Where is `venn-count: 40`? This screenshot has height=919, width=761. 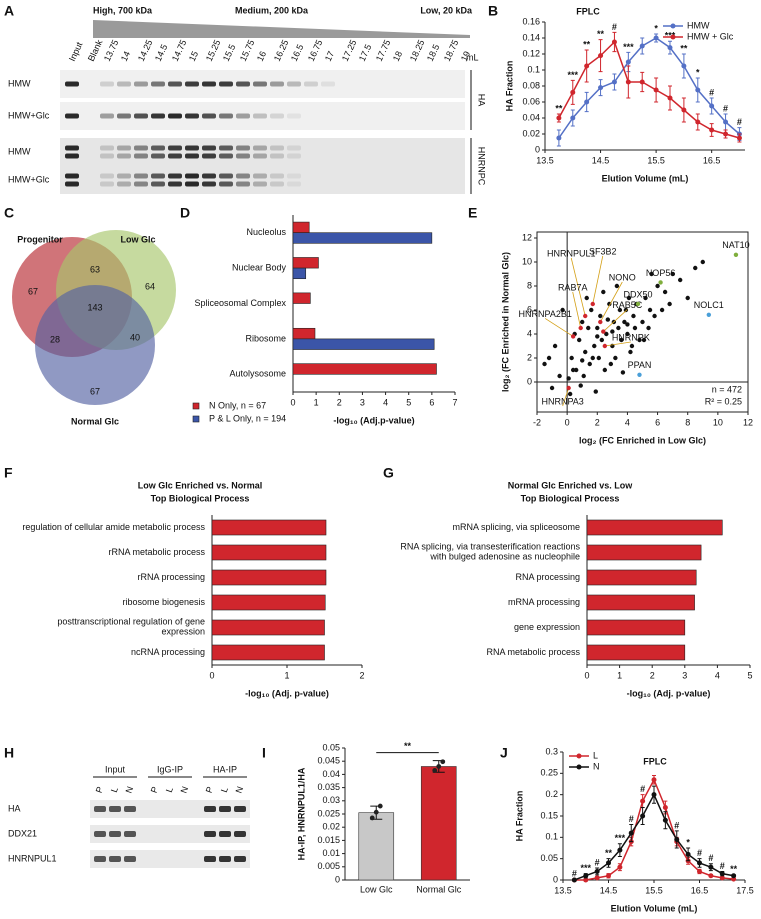 venn-count: 40 is located at coordinates (135, 337).